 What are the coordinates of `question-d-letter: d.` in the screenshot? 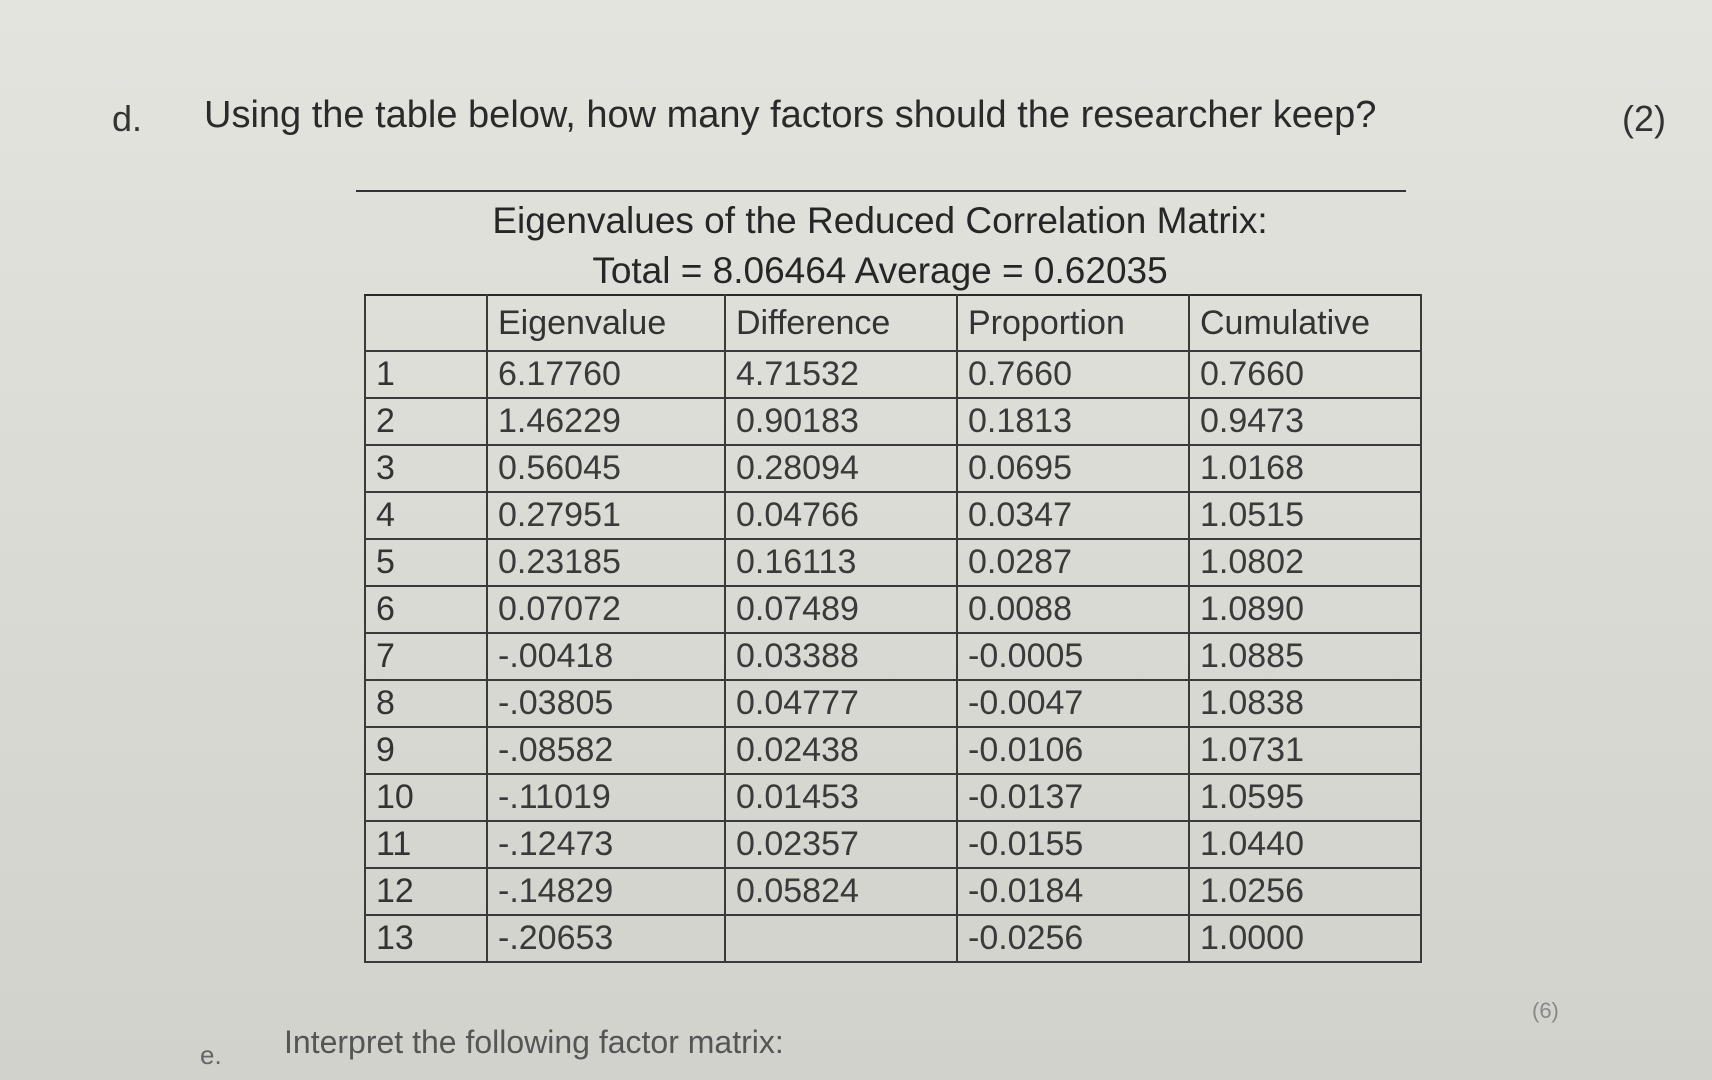 It's located at (127, 118).